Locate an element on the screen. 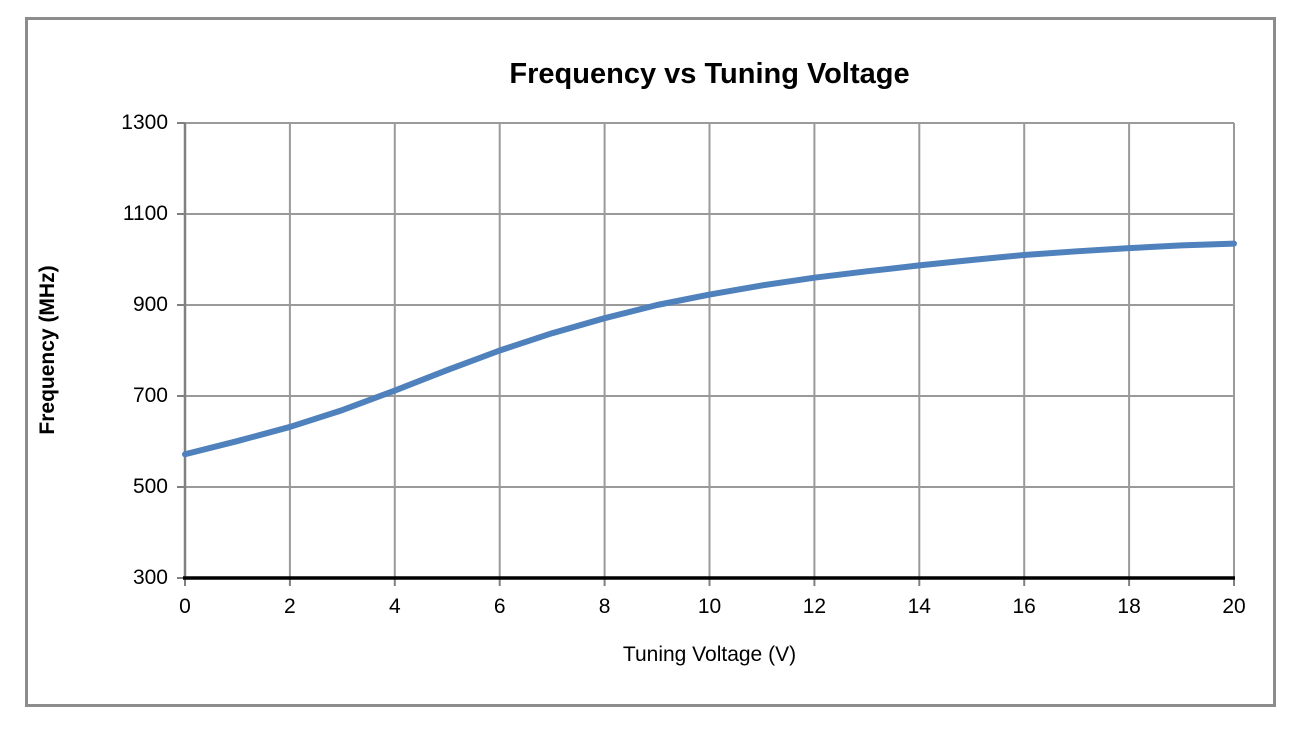 The image size is (1304, 735). chart-title: Frequency vs Tuning Voltage is located at coordinates (709, 74).